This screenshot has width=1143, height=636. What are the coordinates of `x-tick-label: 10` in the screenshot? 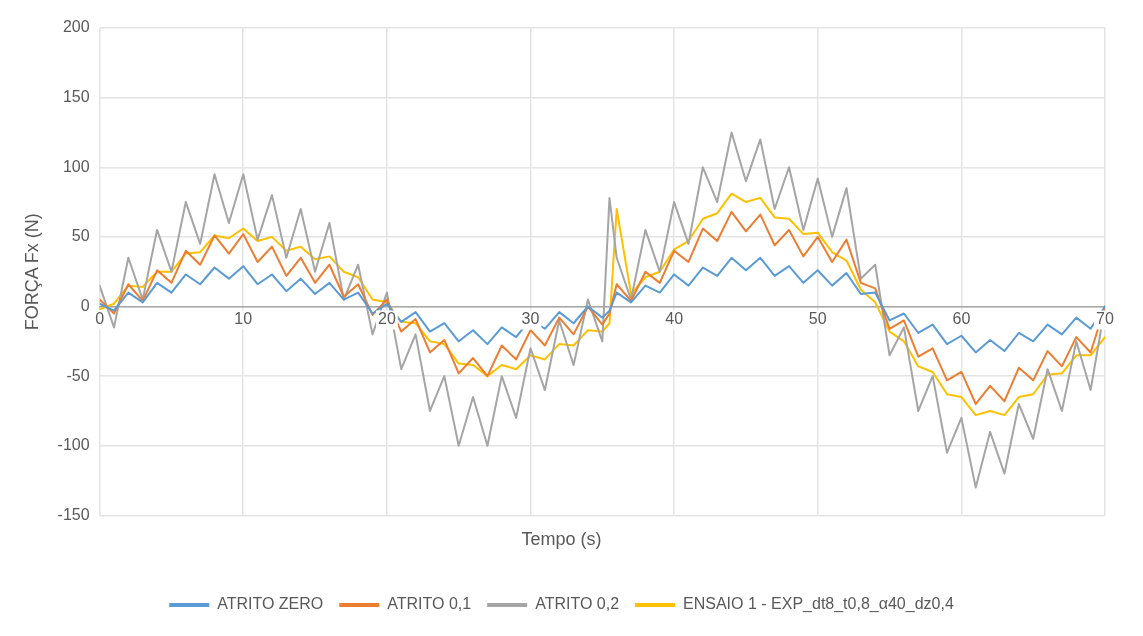 It's located at (243, 318).